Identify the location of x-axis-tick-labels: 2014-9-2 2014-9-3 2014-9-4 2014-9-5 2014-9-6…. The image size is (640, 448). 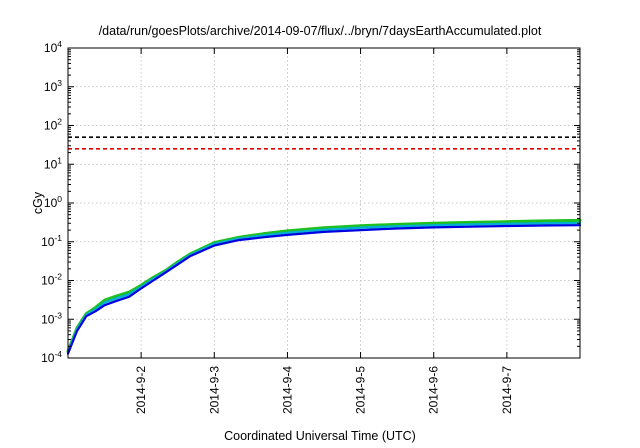
(324, 390).